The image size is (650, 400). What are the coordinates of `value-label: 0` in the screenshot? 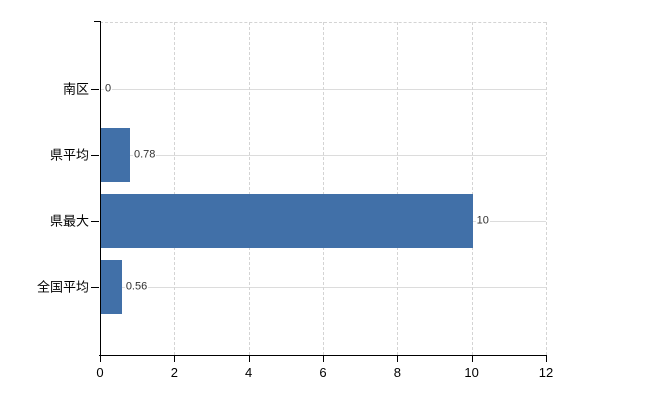 It's located at (108, 89).